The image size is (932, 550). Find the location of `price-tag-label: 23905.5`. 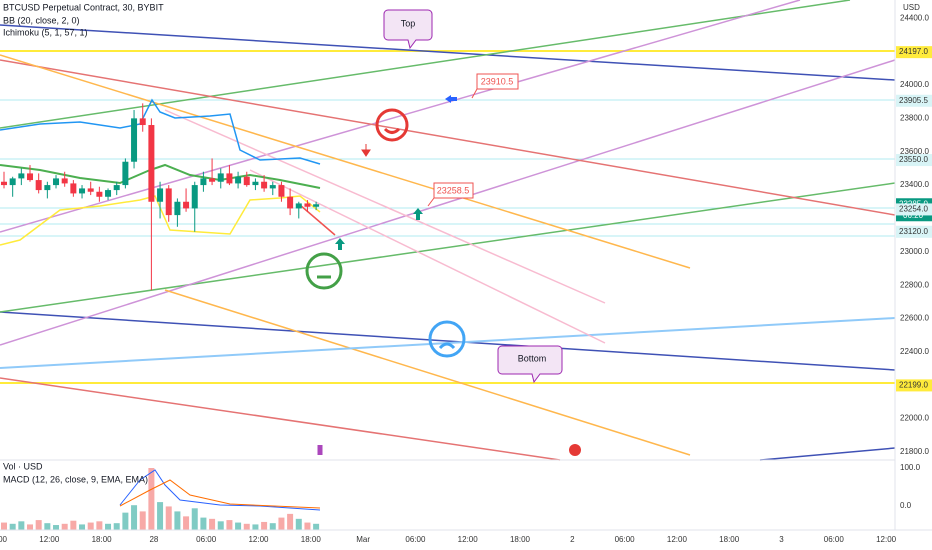

price-tag-label: 23905.5 is located at coordinates (913, 100).